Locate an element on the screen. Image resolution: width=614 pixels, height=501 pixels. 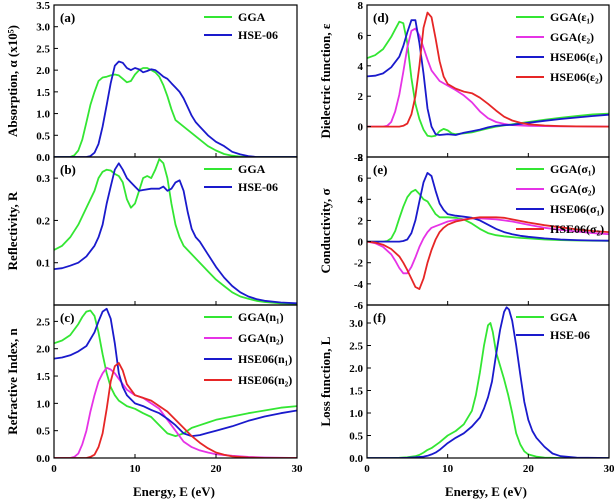
legend-label: GGA(ε₂) is located at coordinates (572, 37).